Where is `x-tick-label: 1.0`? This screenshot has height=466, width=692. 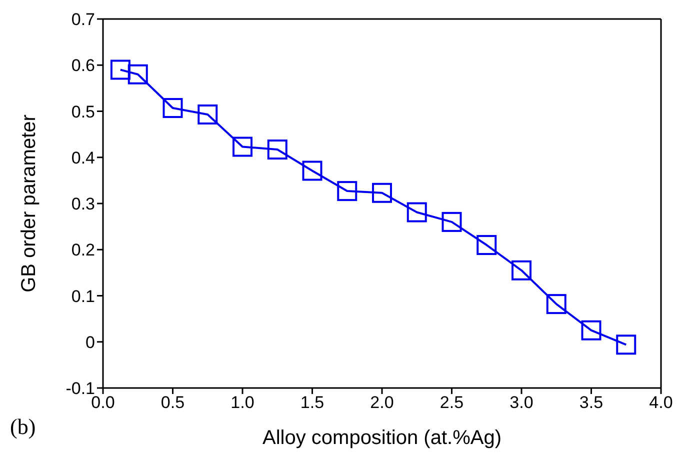 x-tick-label: 1.0 is located at coordinates (242, 402).